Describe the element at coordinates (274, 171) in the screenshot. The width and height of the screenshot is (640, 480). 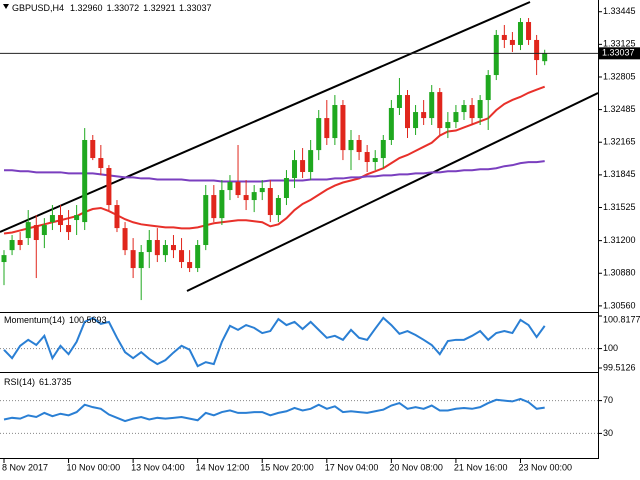
I see `moving-average` at that location.